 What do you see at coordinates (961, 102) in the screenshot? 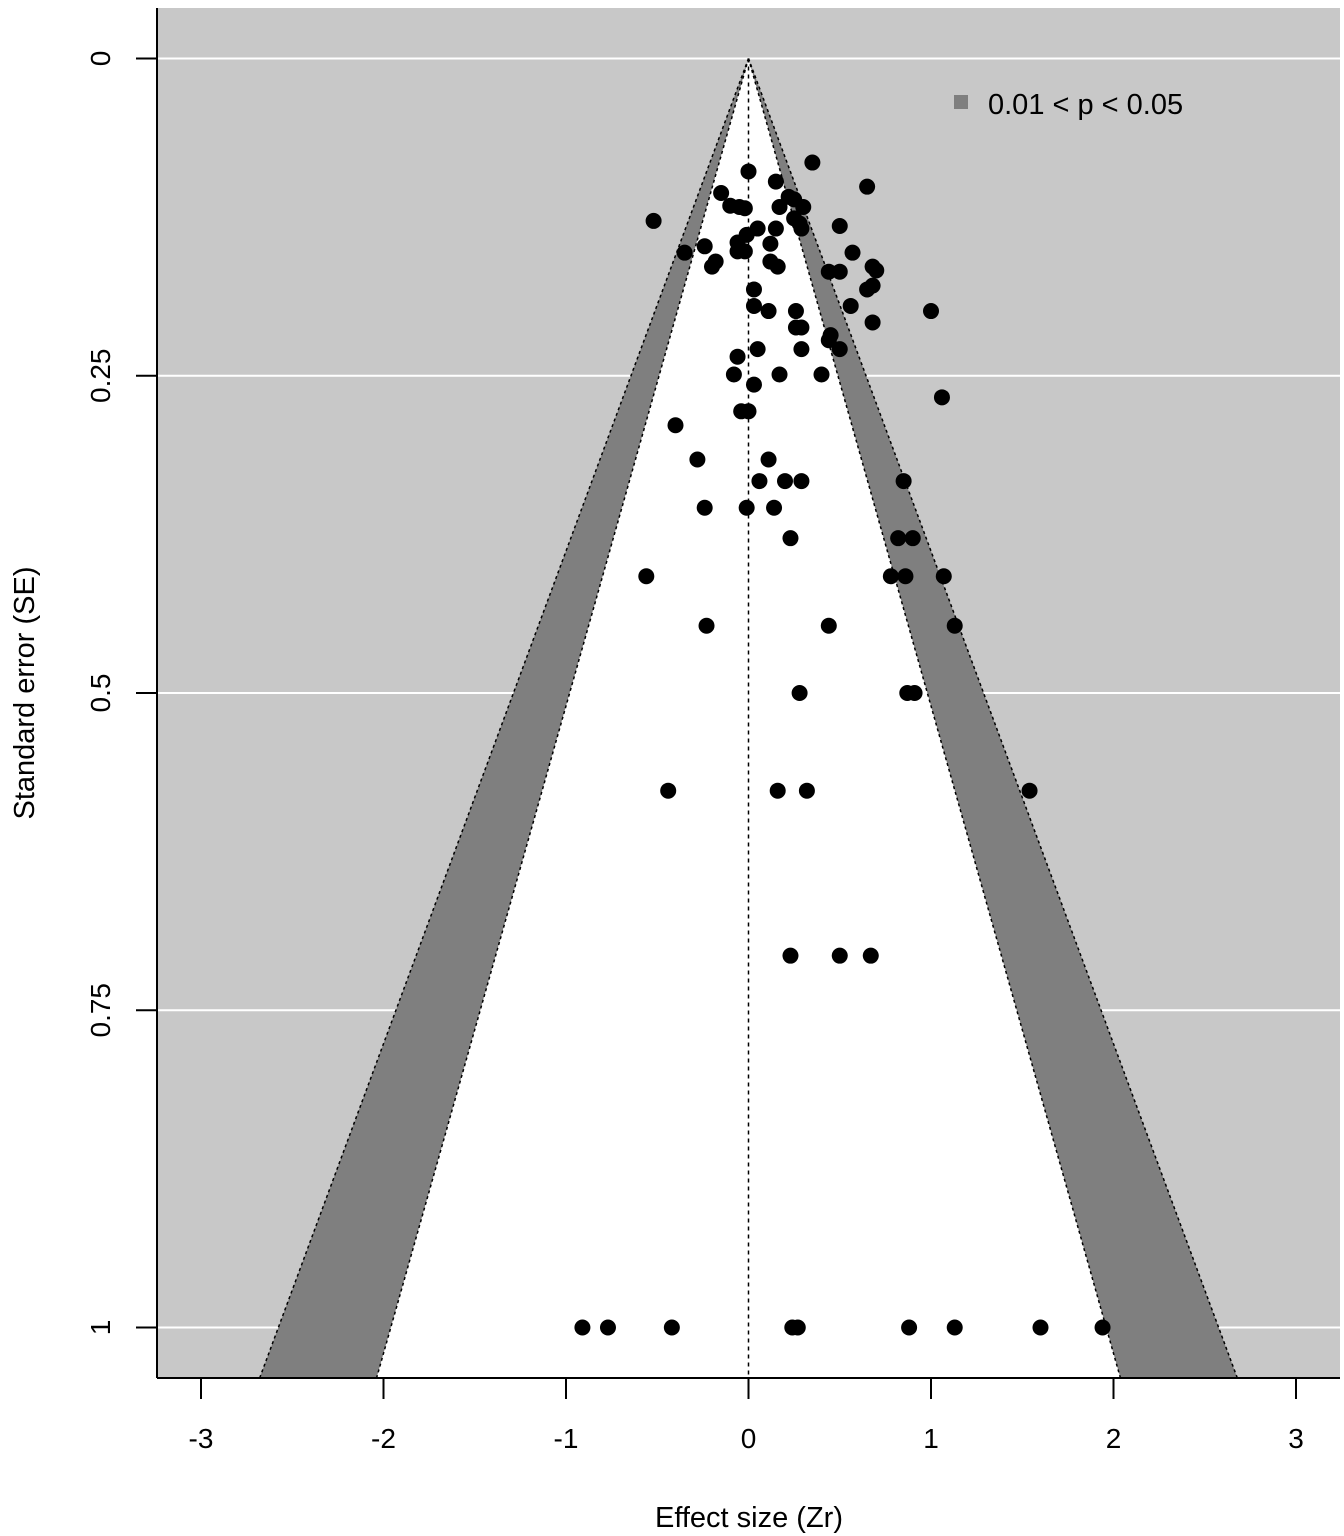
I see `legend-swatch` at bounding box center [961, 102].